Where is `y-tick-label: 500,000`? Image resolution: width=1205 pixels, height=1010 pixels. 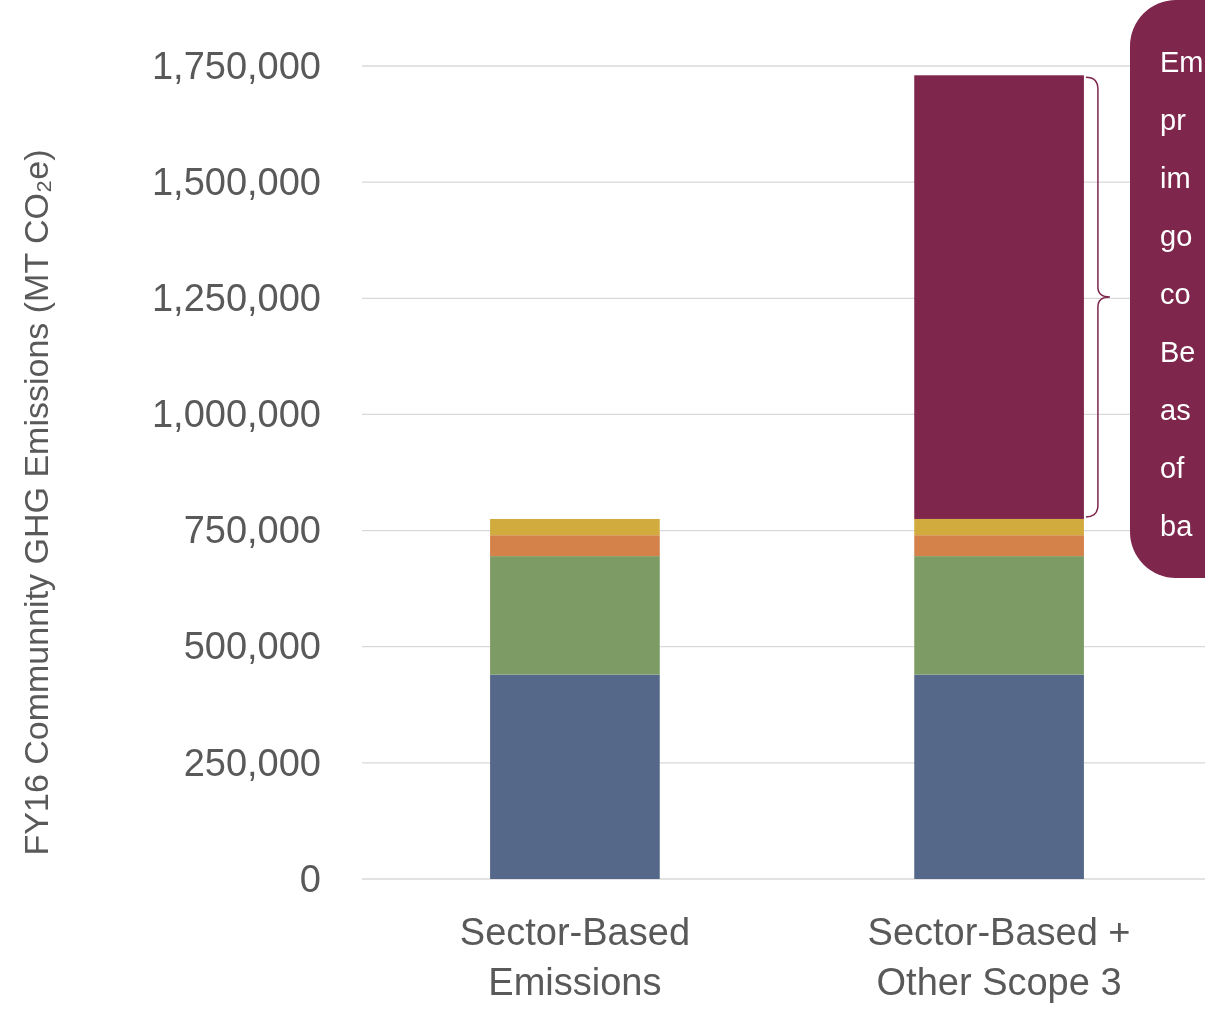
y-tick-label: 500,000 is located at coordinates (252, 646).